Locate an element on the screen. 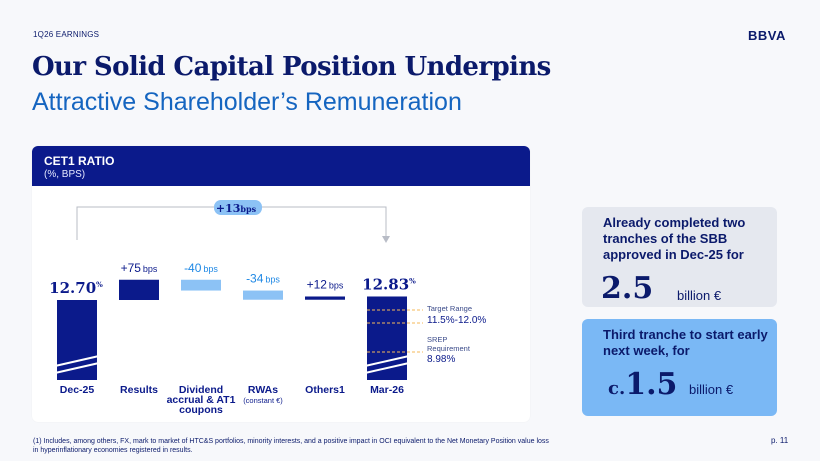  x-tick-label-3-1: Dividend is located at coordinates (201, 390).